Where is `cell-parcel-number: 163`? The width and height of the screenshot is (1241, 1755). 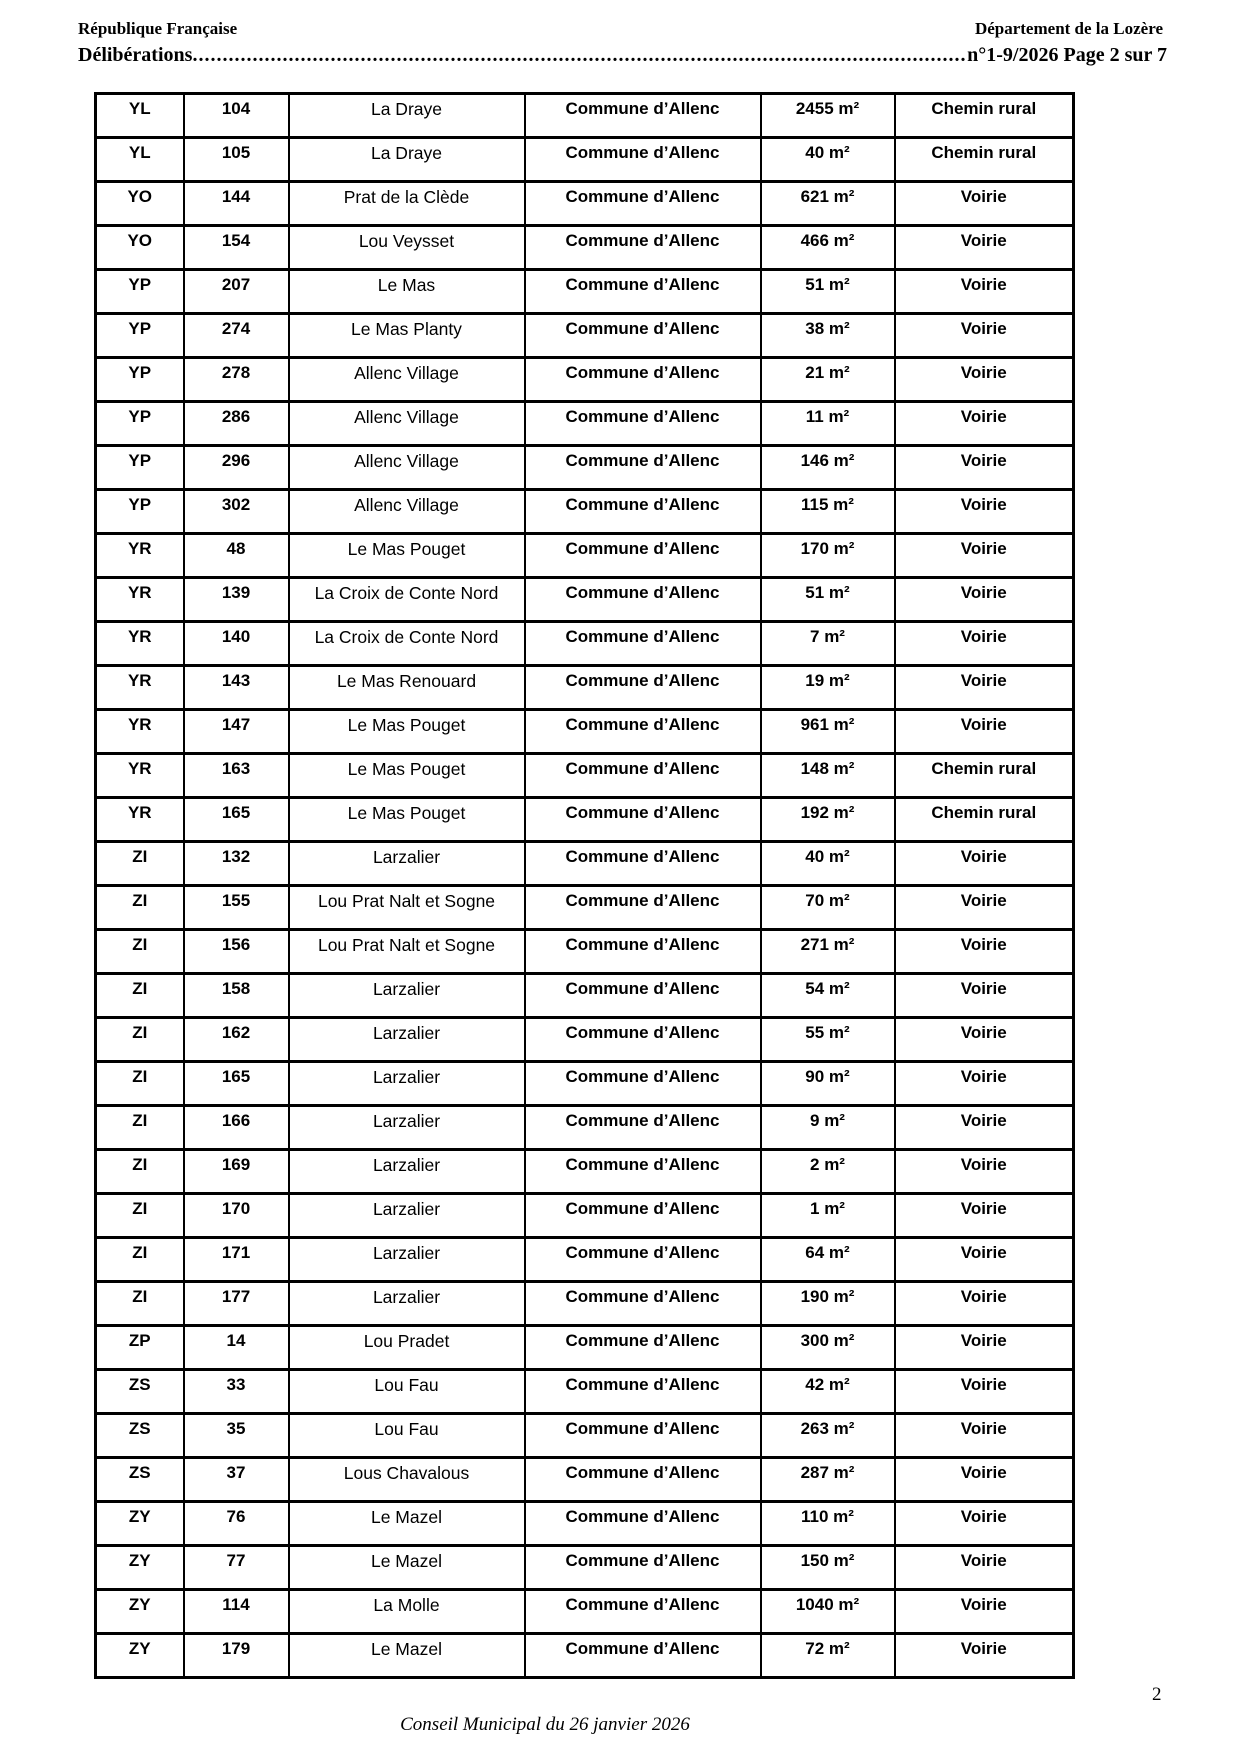
cell-parcel-number: 163 is located at coordinates (236, 775).